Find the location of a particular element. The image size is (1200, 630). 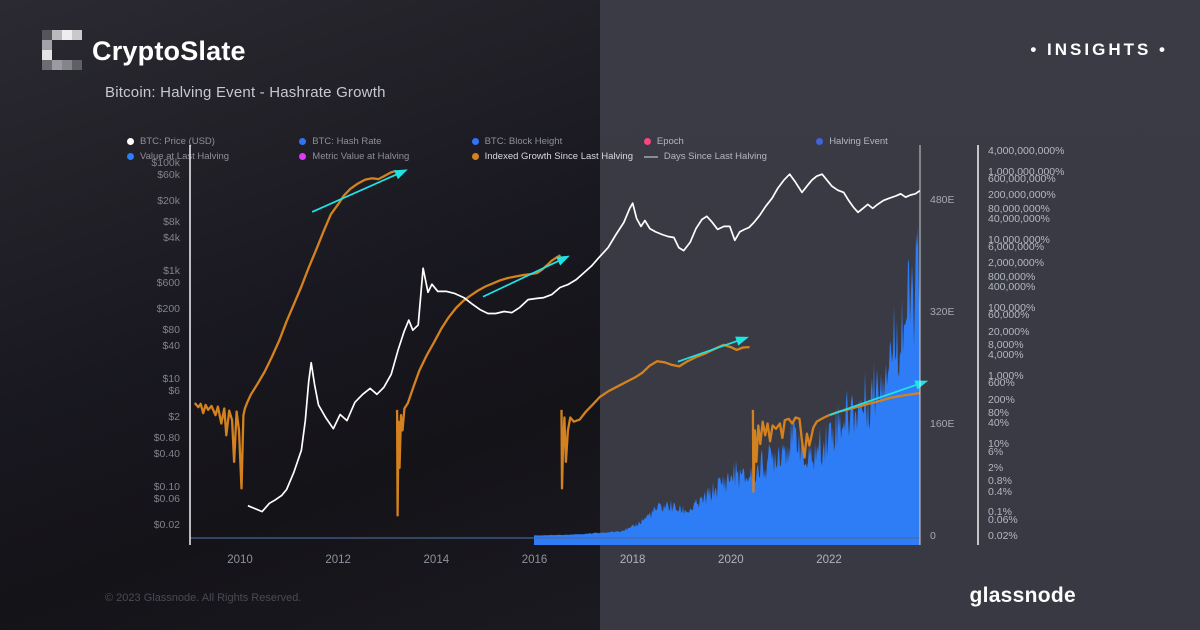

copyright-text: © 2023 Glassnode. All Rights Reserved. is located at coordinates (203, 598).